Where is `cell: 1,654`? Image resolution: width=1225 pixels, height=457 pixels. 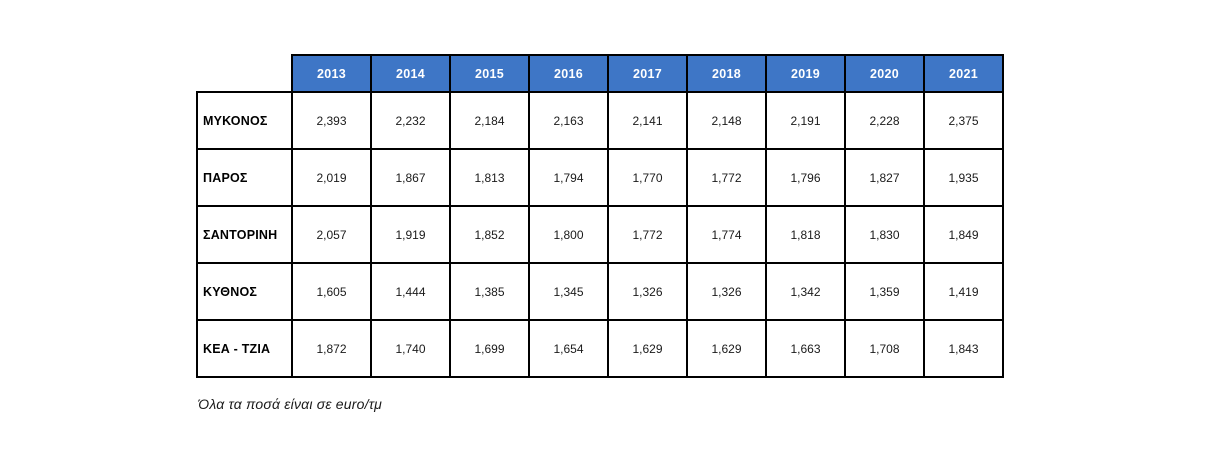
cell: 1,654 is located at coordinates (568, 348).